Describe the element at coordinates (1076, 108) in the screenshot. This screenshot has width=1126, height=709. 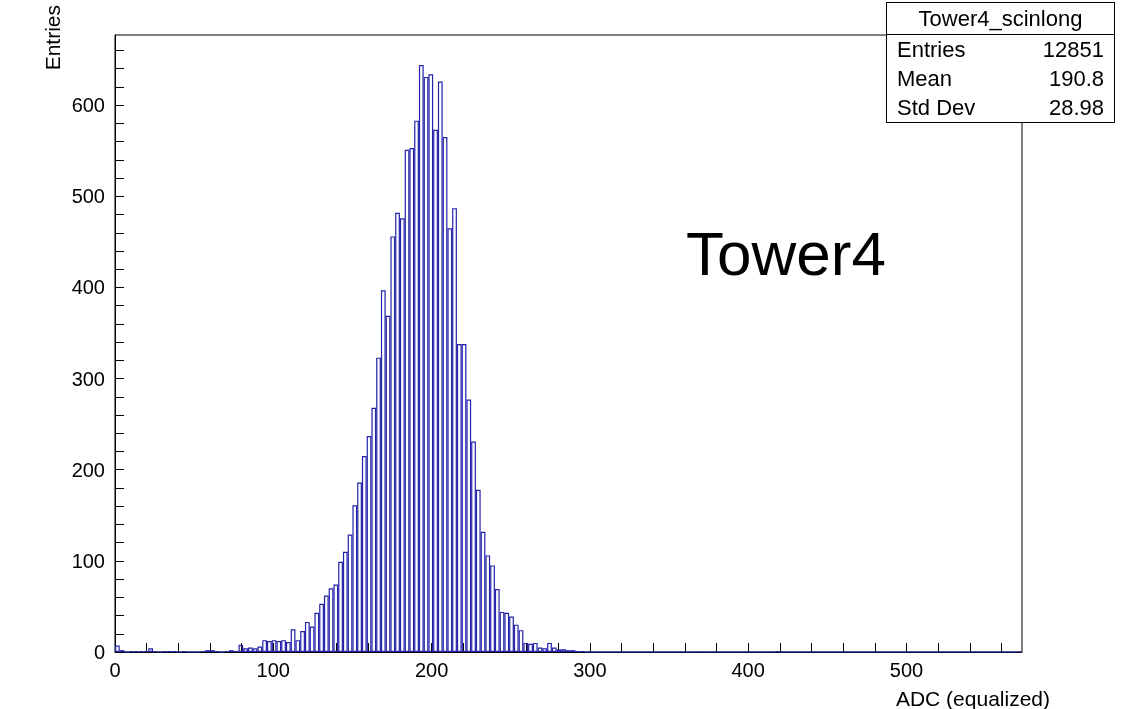
I see `text: 28.98` at that location.